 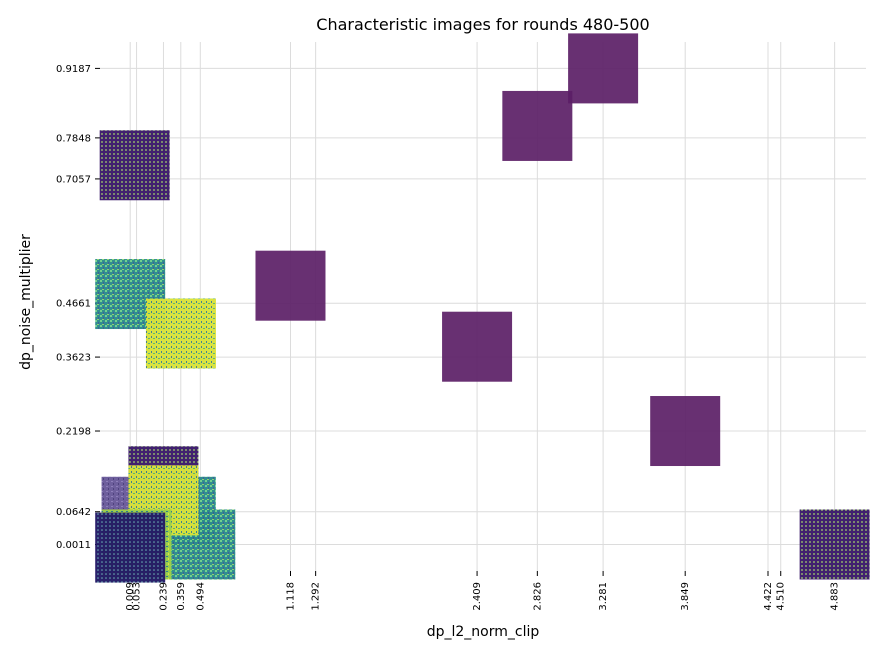 I want to click on x-tick-label: 1.292, so click(x=316, y=596).